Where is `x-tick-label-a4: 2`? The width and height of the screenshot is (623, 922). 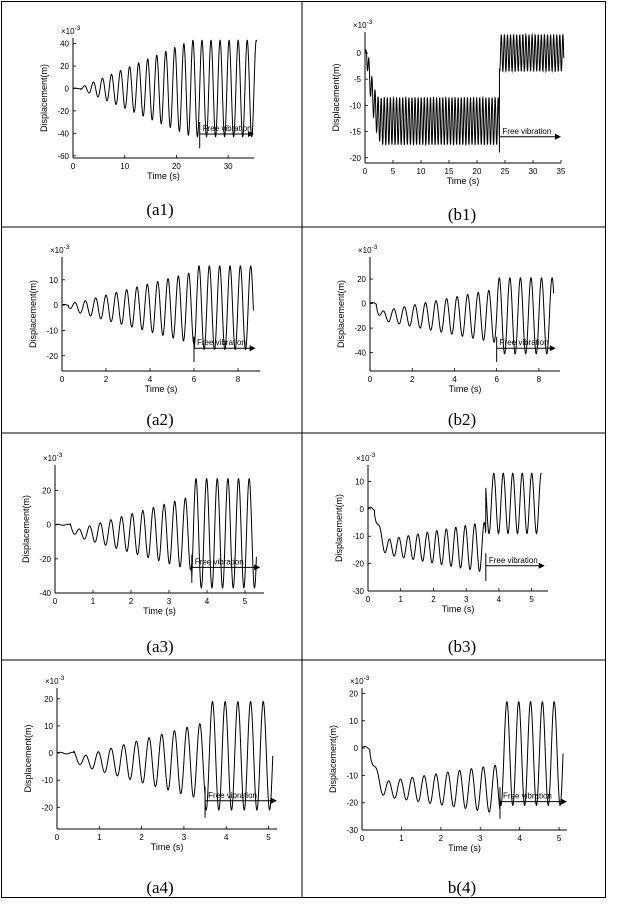
x-tick-label-a4: 2 is located at coordinates (141, 837).